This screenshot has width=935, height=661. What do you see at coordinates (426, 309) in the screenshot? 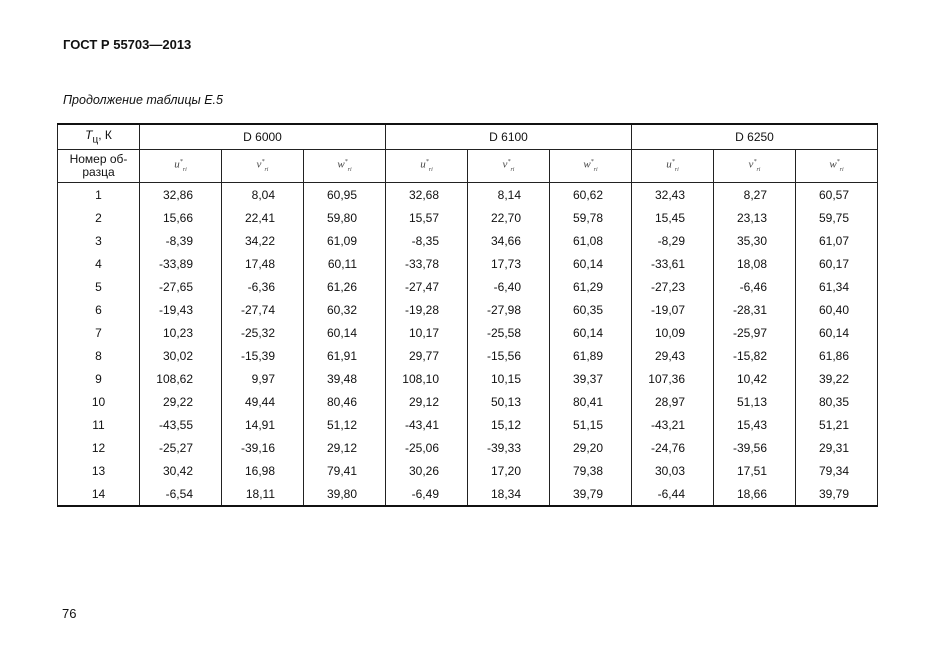
I see `value-cell: -19,28` at bounding box center [426, 309].